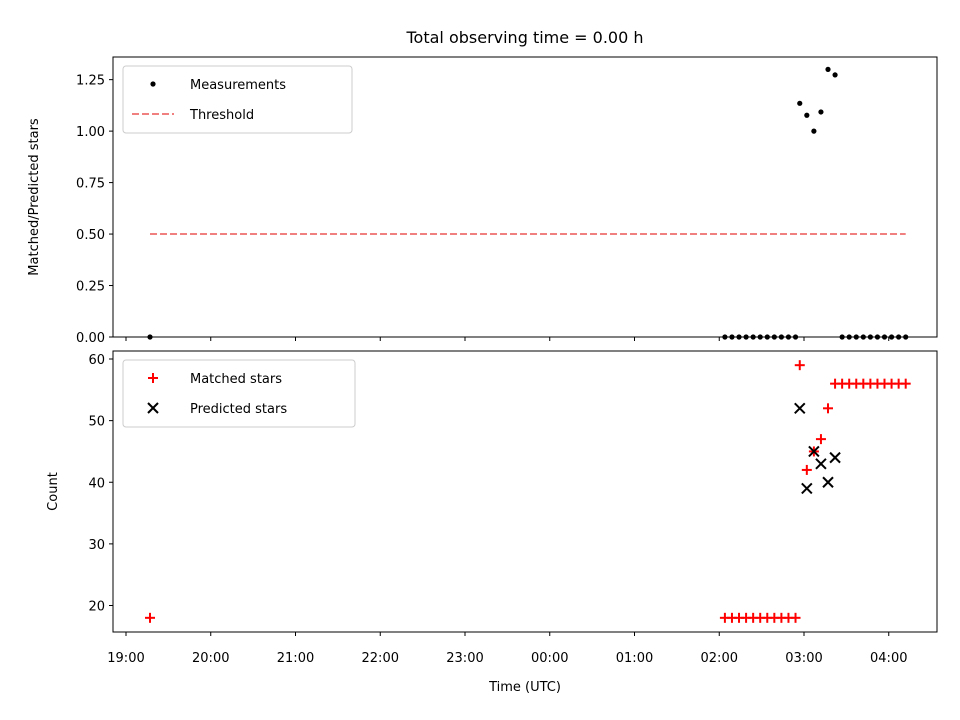 The image size is (960, 720). What do you see at coordinates (803, 658) in the screenshot?
I see `x-tick-label: 03:00` at bounding box center [803, 658].